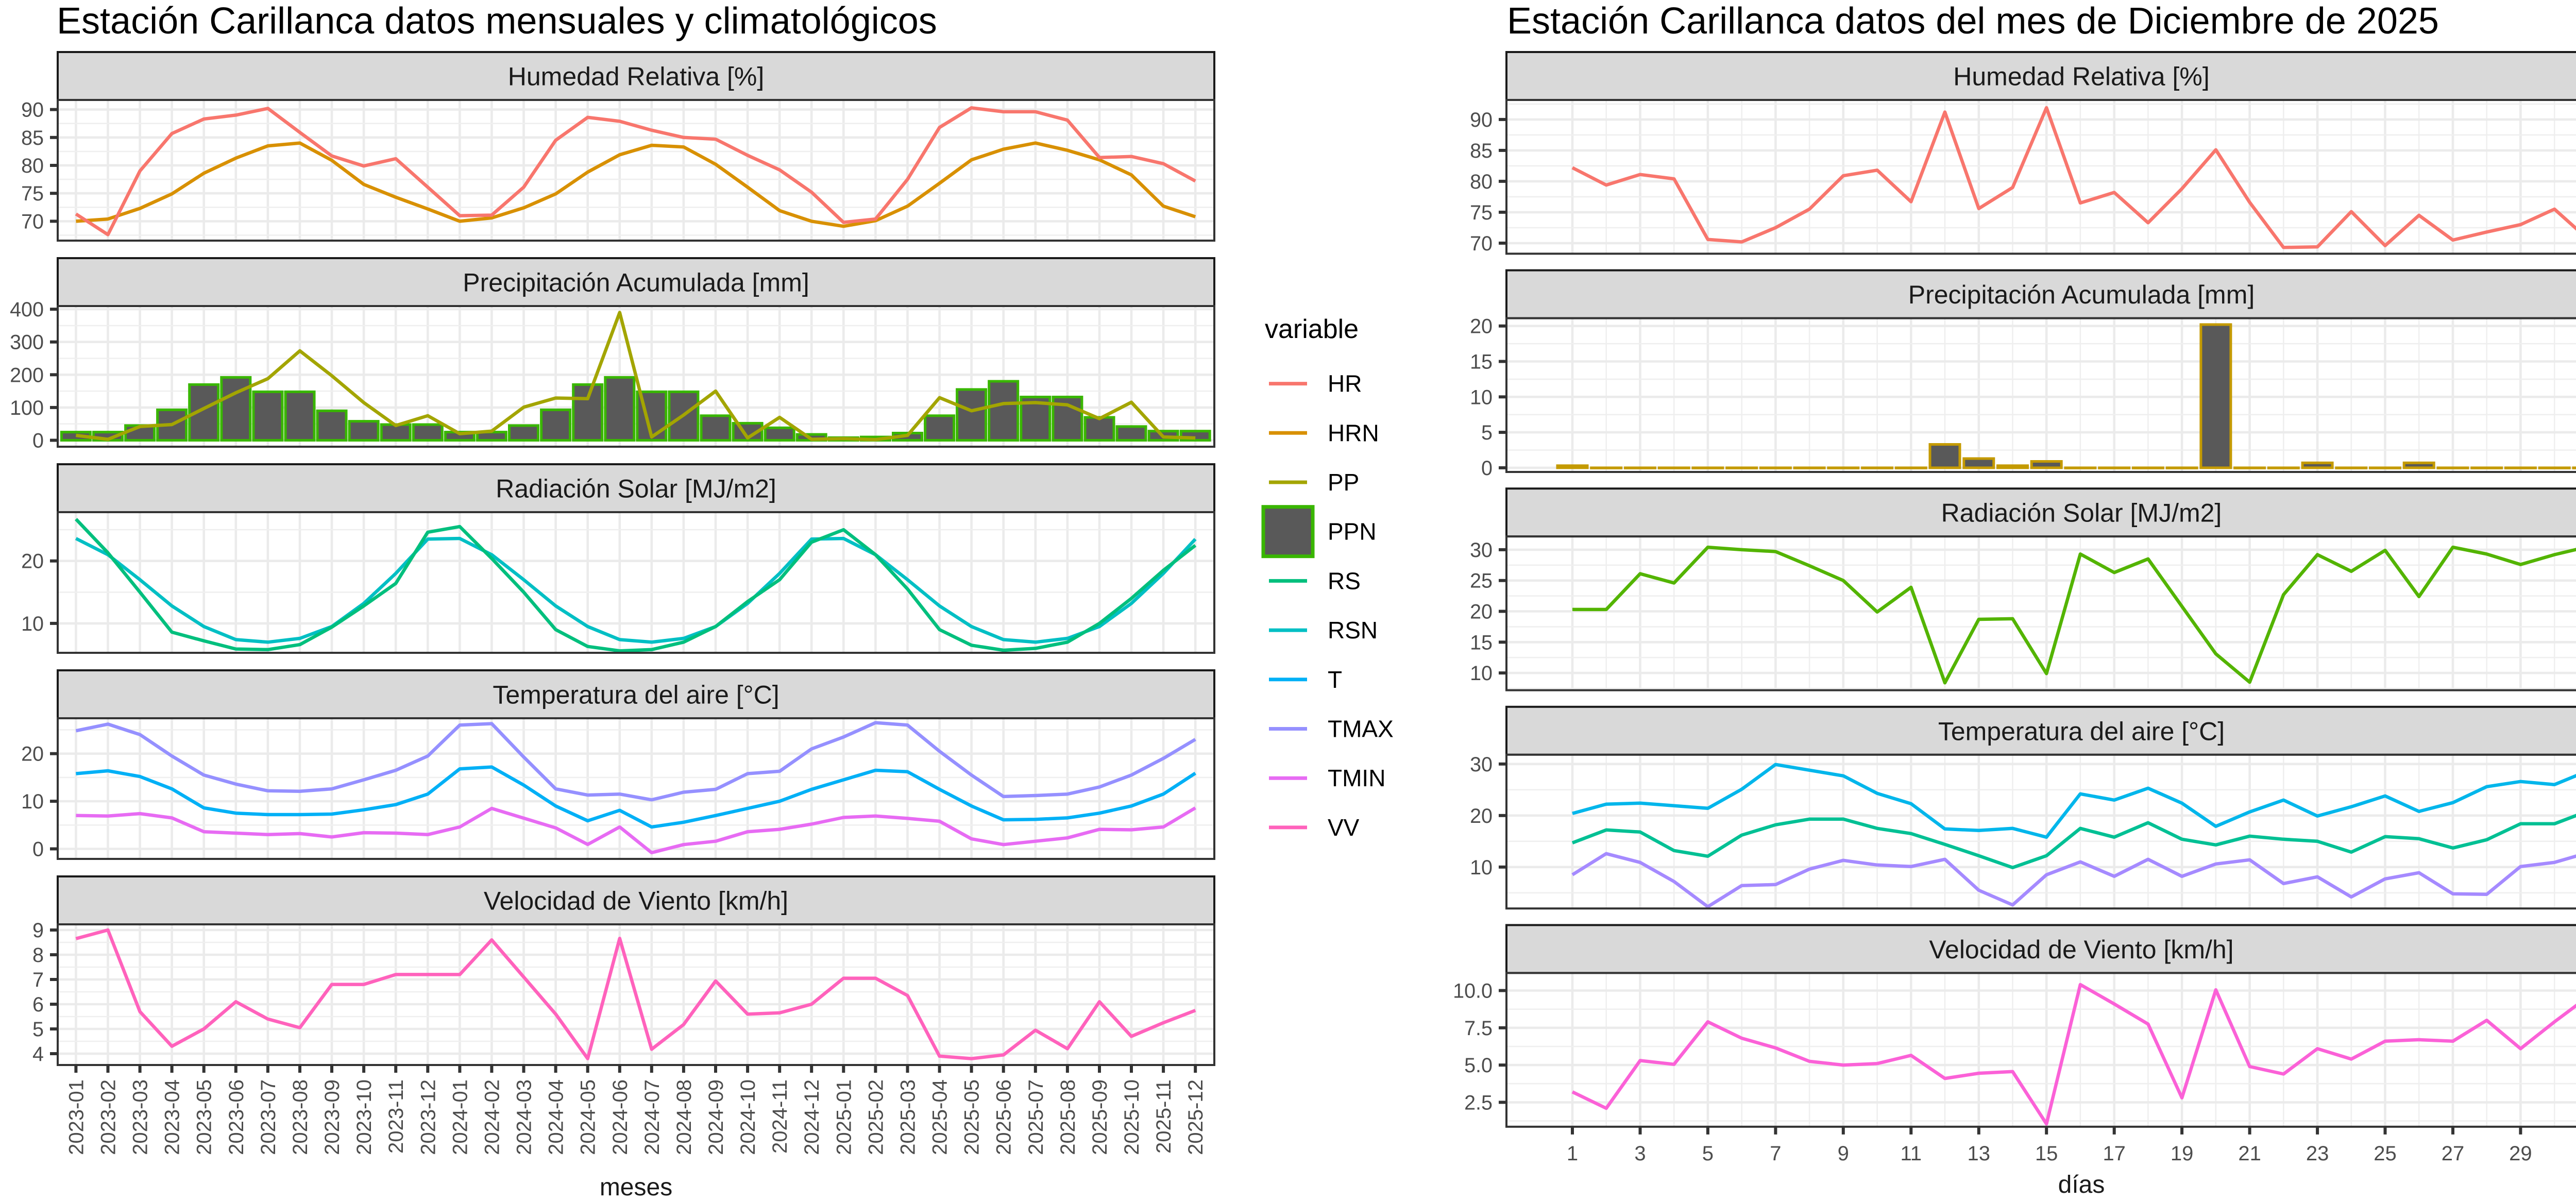  What do you see at coordinates (1356, 778) in the screenshot?
I see `svg-text: TMIN` at bounding box center [1356, 778].